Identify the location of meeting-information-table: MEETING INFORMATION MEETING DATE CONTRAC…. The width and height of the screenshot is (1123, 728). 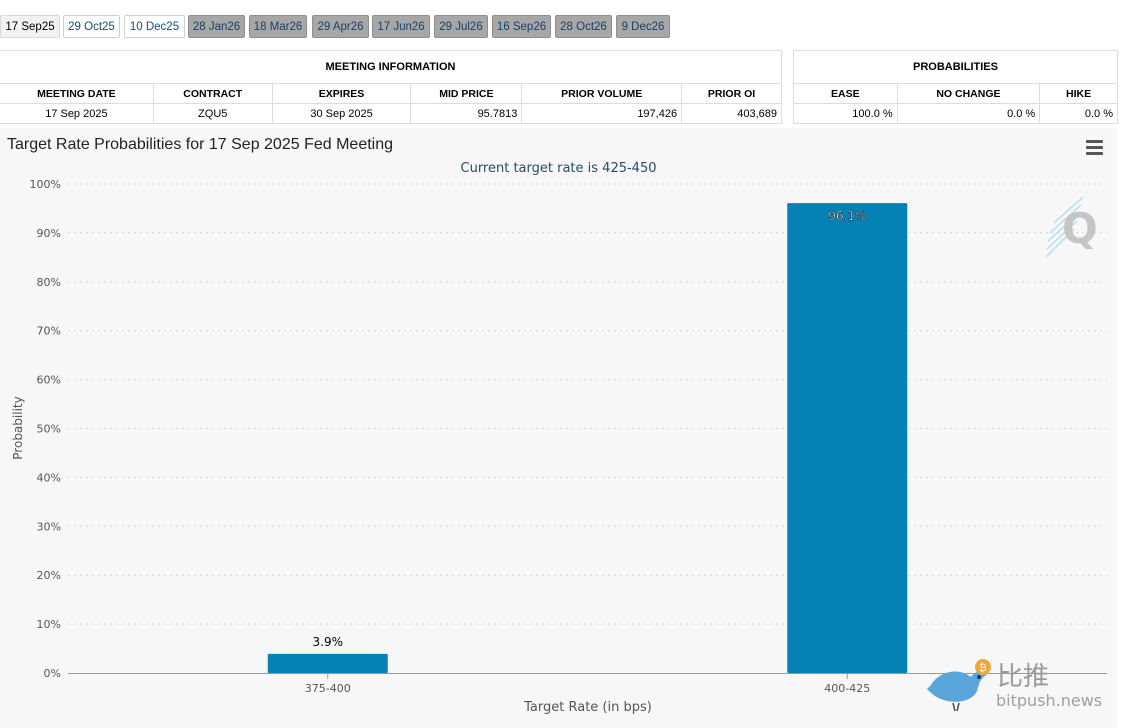
(391, 87).